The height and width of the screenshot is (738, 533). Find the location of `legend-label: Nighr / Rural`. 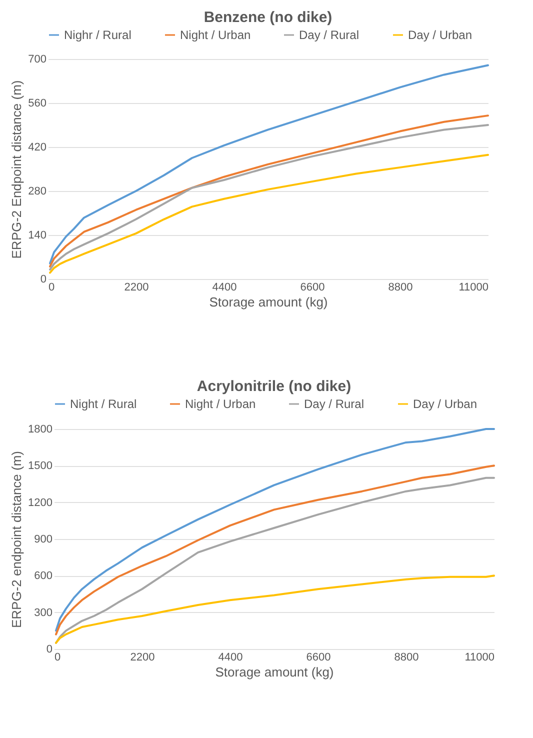

legend-label: Nighr / Rural is located at coordinates (98, 35).